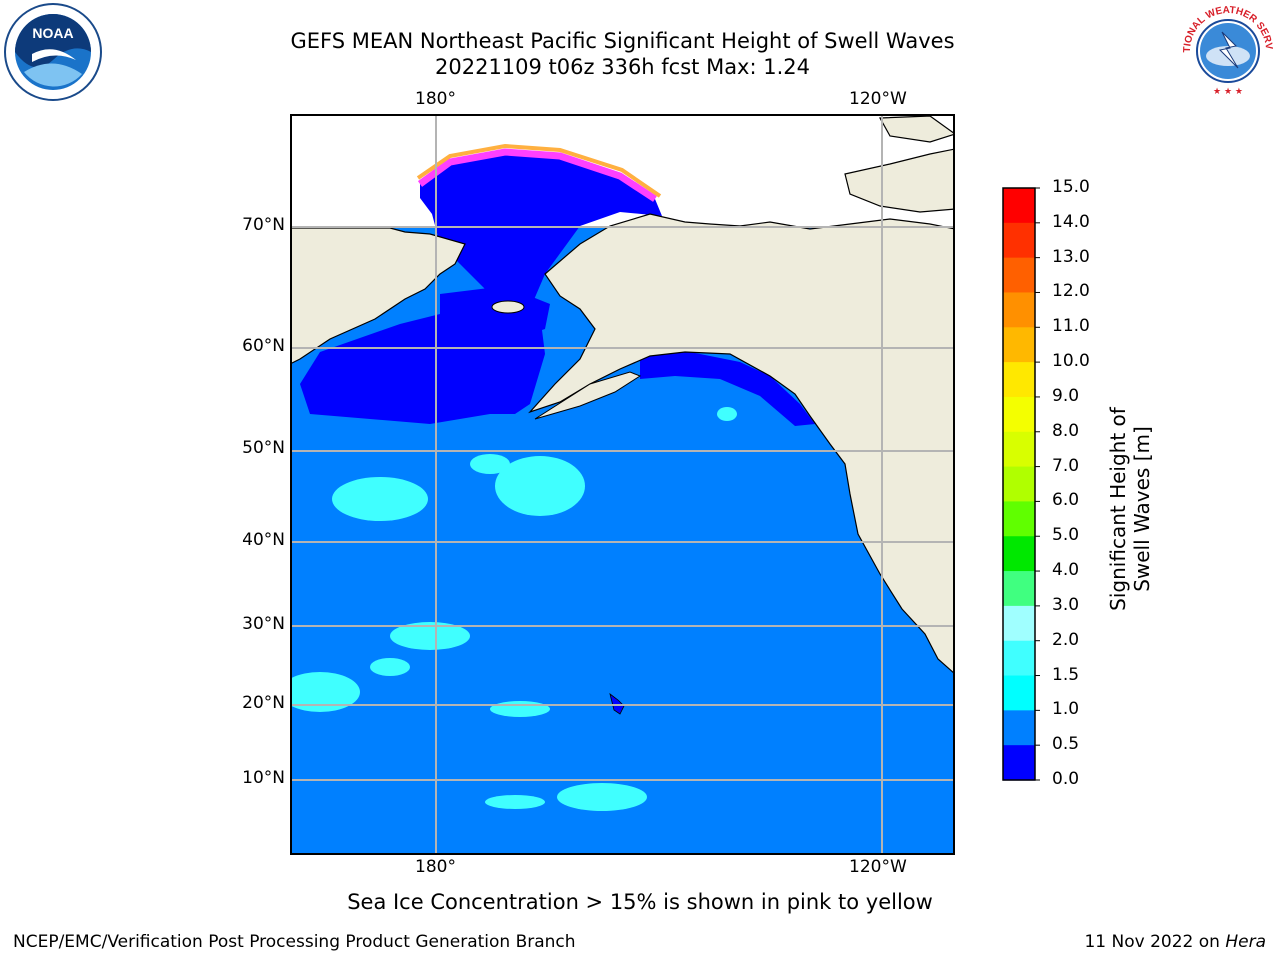  Describe the element at coordinates (1066, 500) in the screenshot. I see `colorbar-tick-label: 6.0` at that location.